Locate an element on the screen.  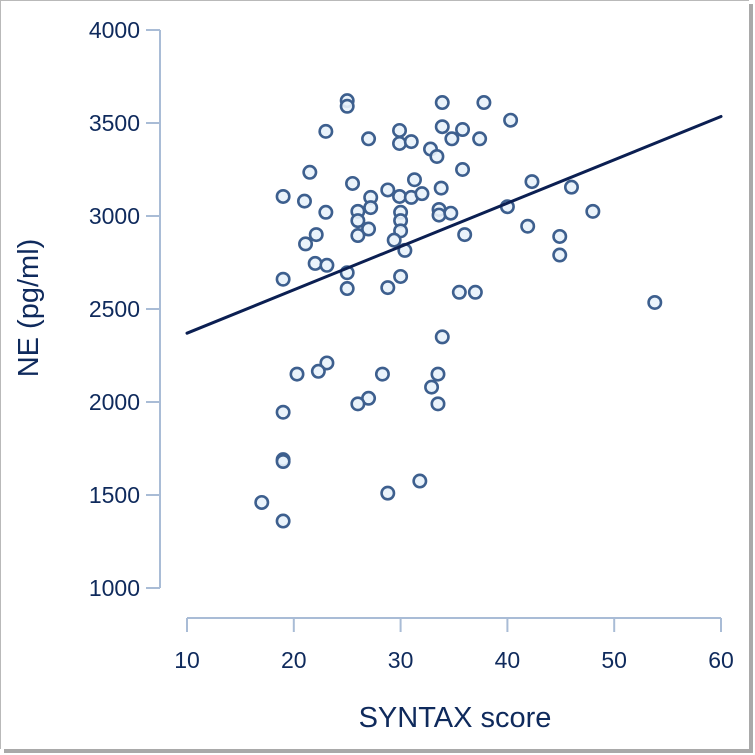
x-tick-label: 50 is located at coordinates (614, 660).